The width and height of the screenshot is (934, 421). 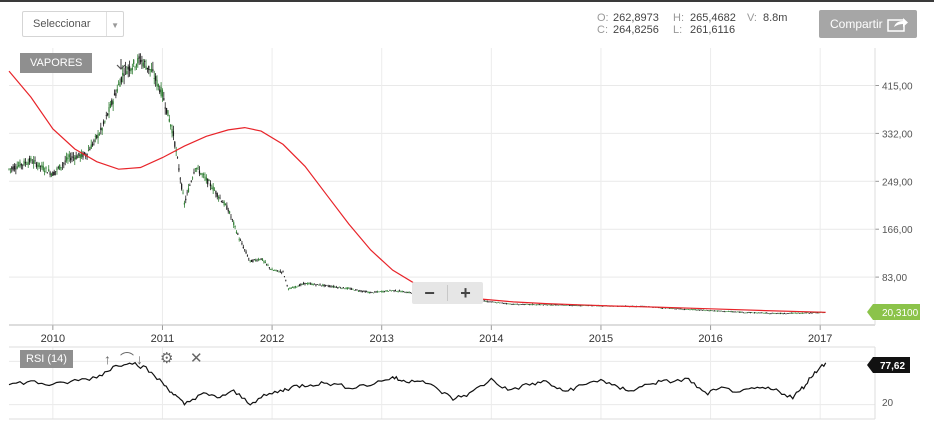 What do you see at coordinates (139, 359) in the screenshot?
I see `arrow-down-icon: ↓` at bounding box center [139, 359].